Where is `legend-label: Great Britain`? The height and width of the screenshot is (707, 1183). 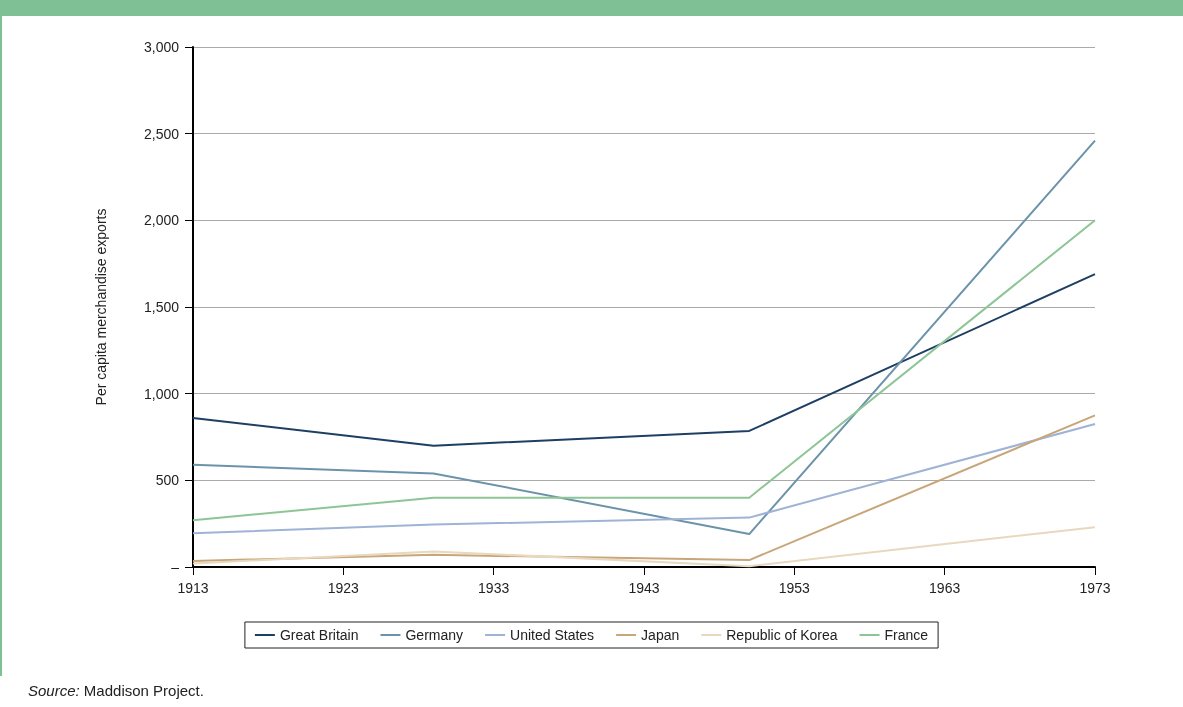 legend-label: Great Britain is located at coordinates (319, 635).